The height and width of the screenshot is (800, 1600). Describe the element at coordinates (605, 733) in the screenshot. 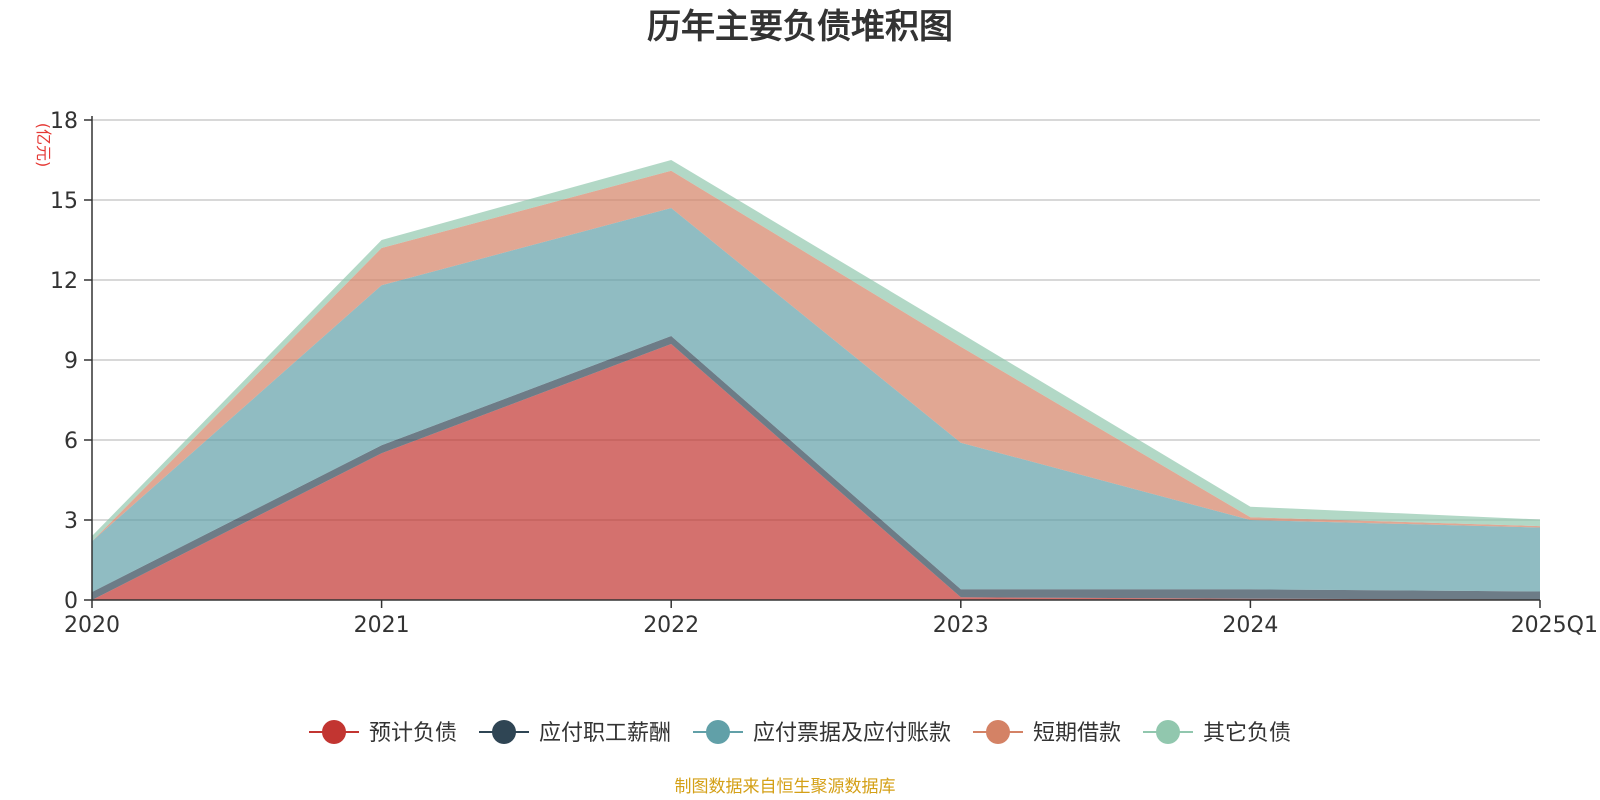

I see `legend-label: 应付职工薪酬` at that location.